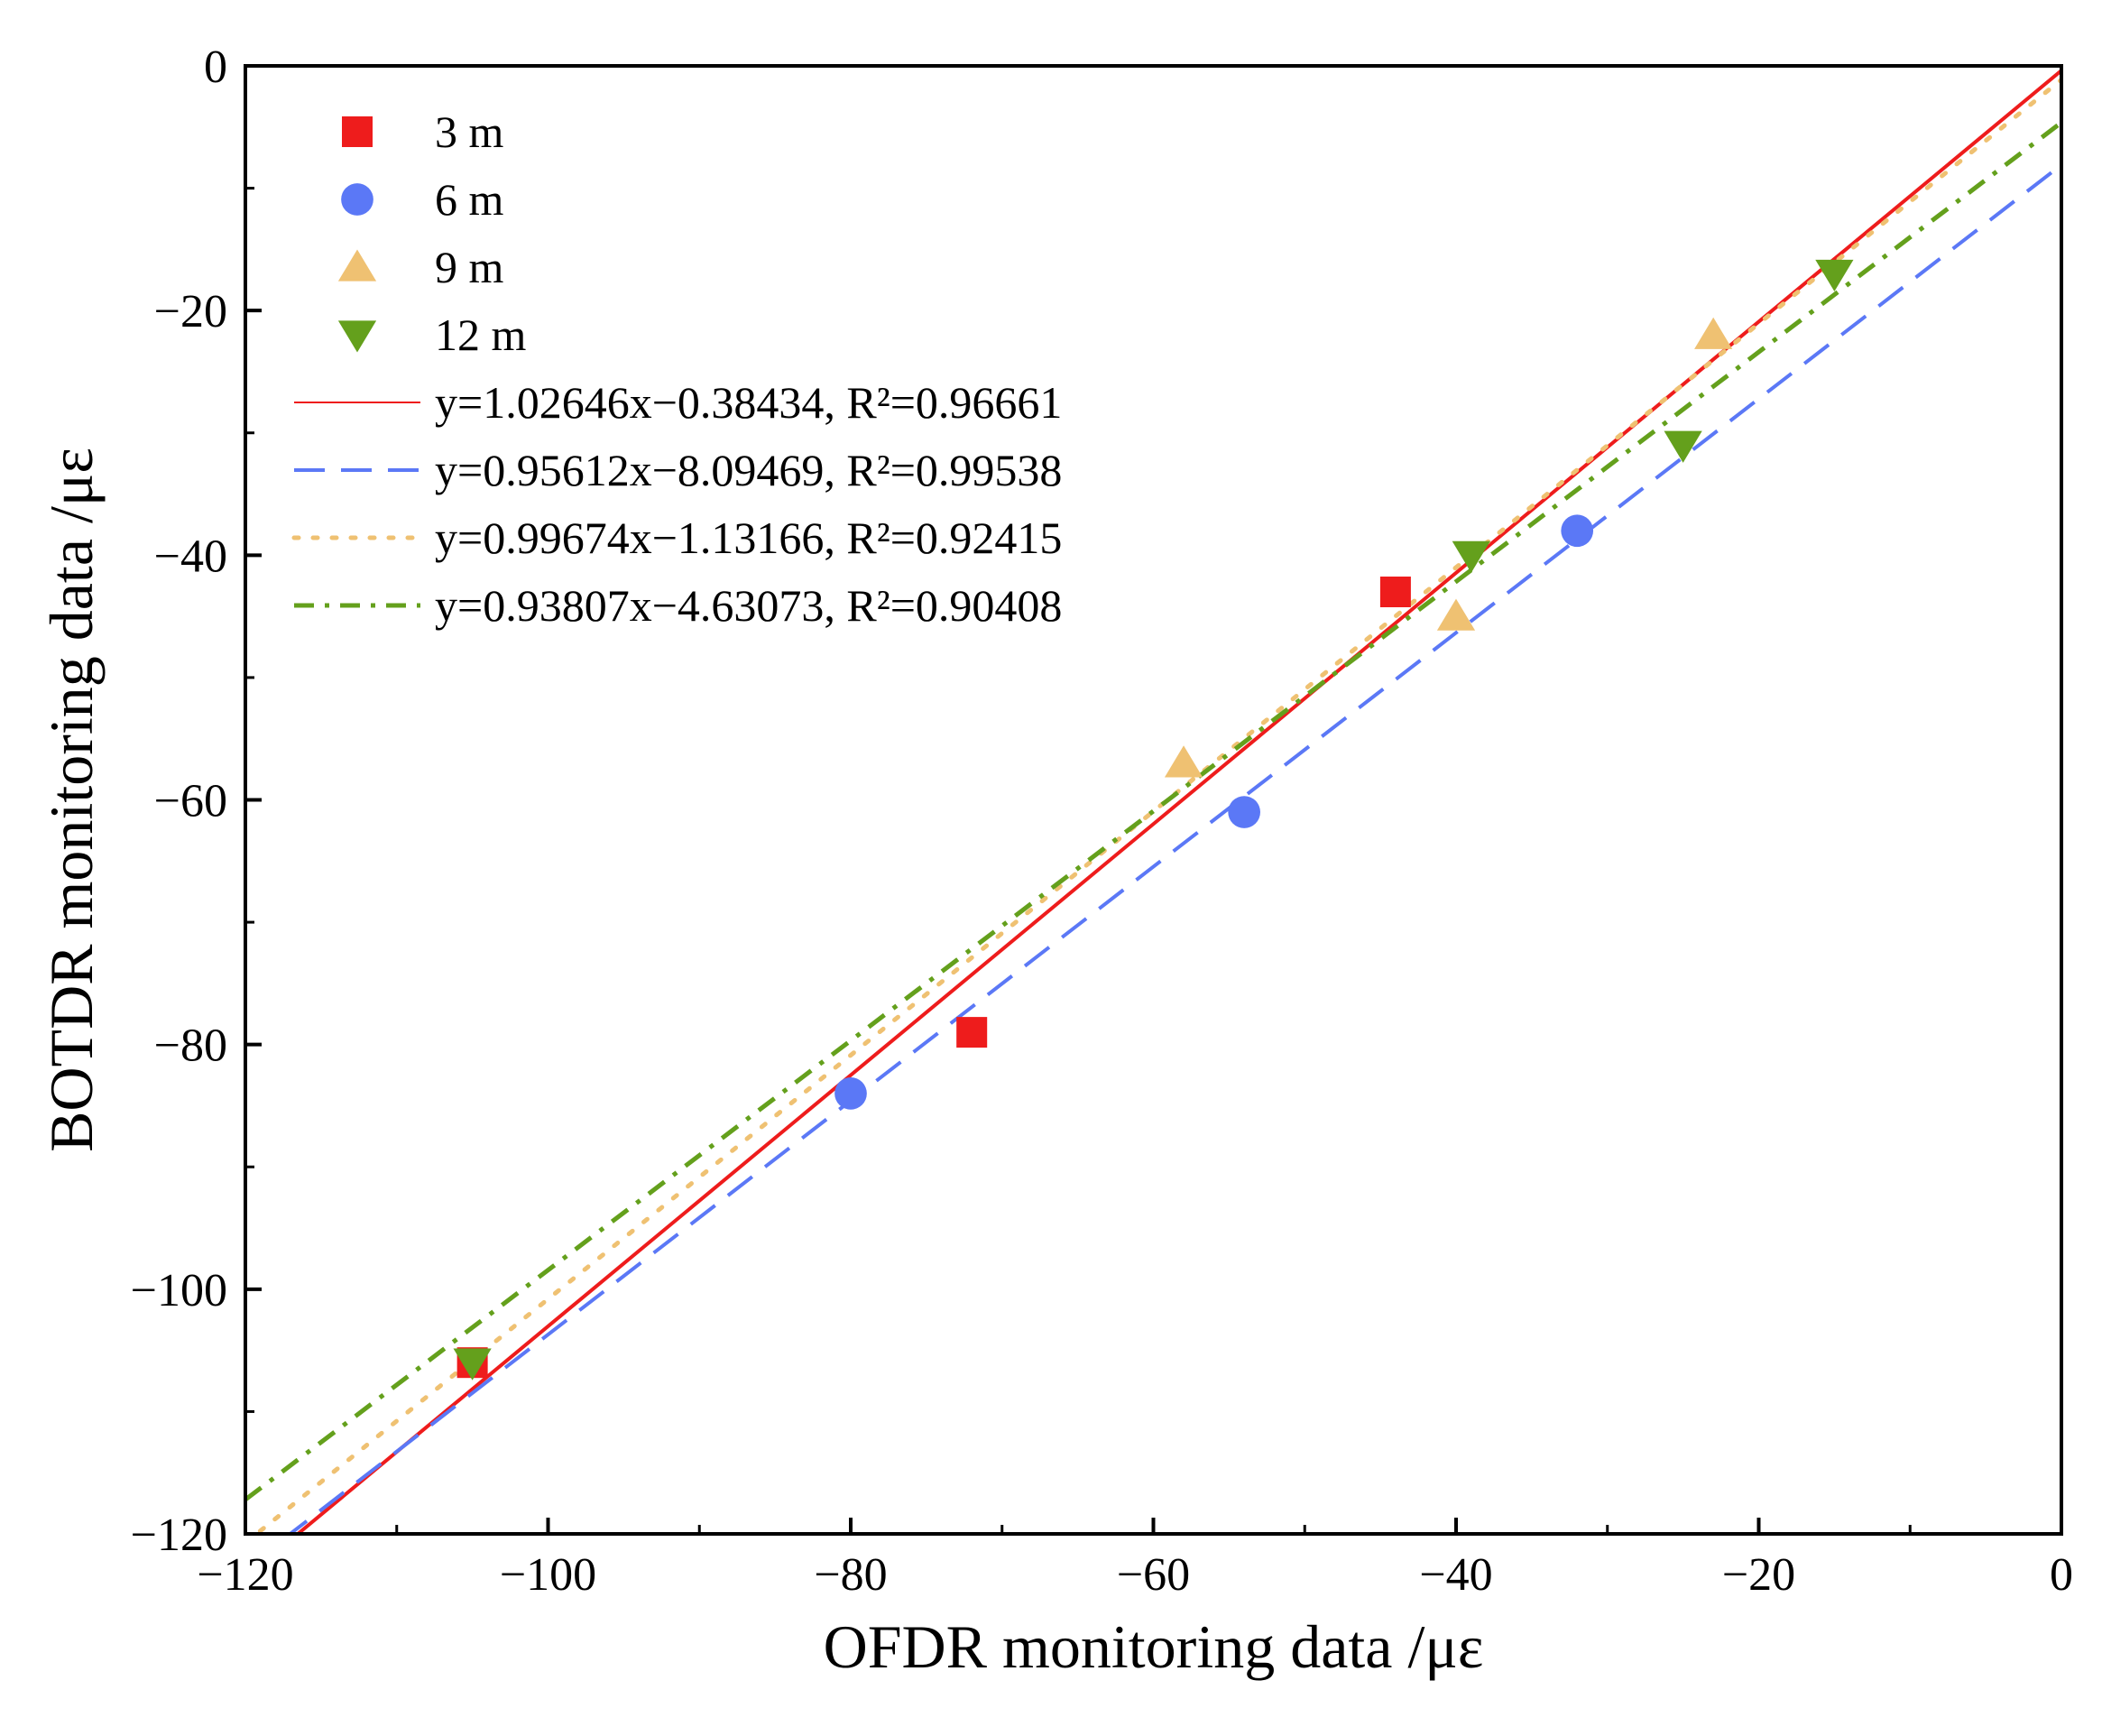 The image size is (2102, 1736). Describe the element at coordinates (190, 1046) in the screenshot. I see `y-tick-label: −80` at that location.